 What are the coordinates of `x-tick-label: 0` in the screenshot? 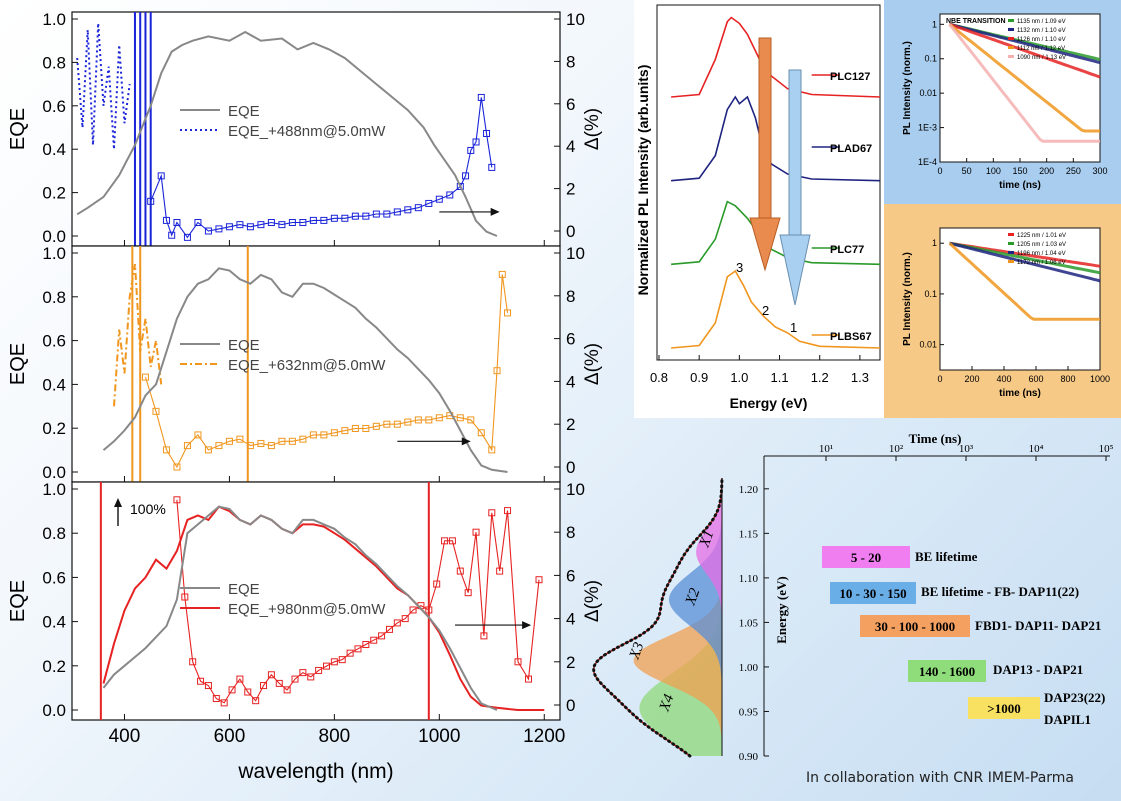 It's located at (939, 171).